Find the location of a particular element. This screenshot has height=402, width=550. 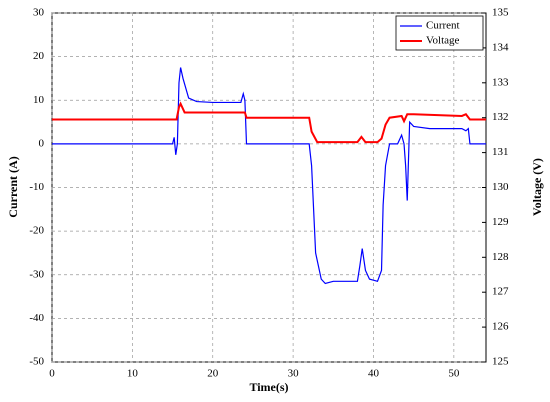

legend-label: Voltage is located at coordinates (443, 41).